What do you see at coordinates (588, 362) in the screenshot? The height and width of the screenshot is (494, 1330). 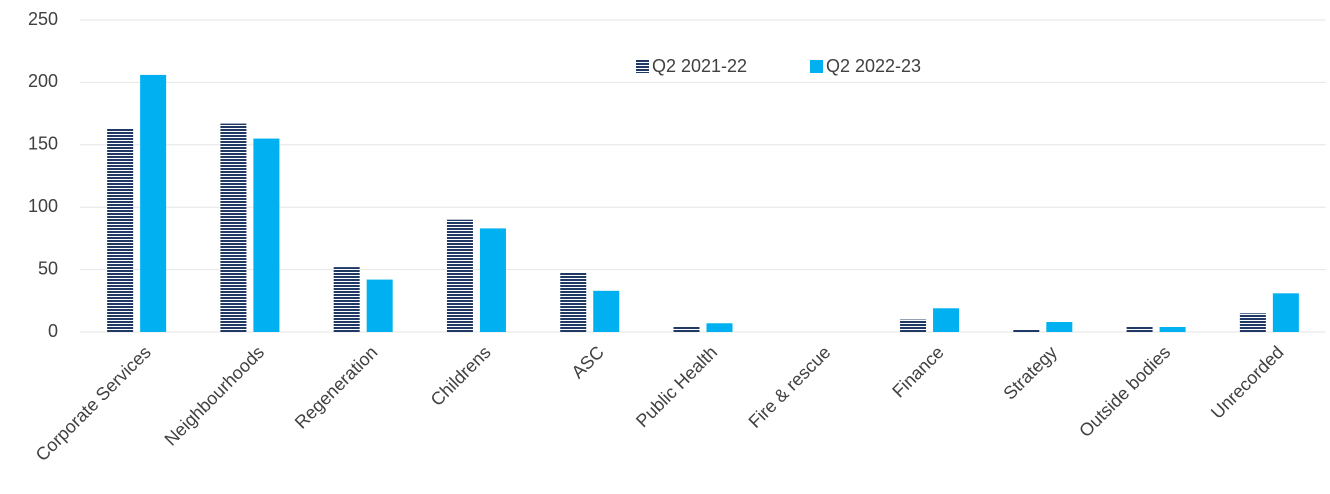 I see `x-tick-label: ASC` at bounding box center [588, 362].